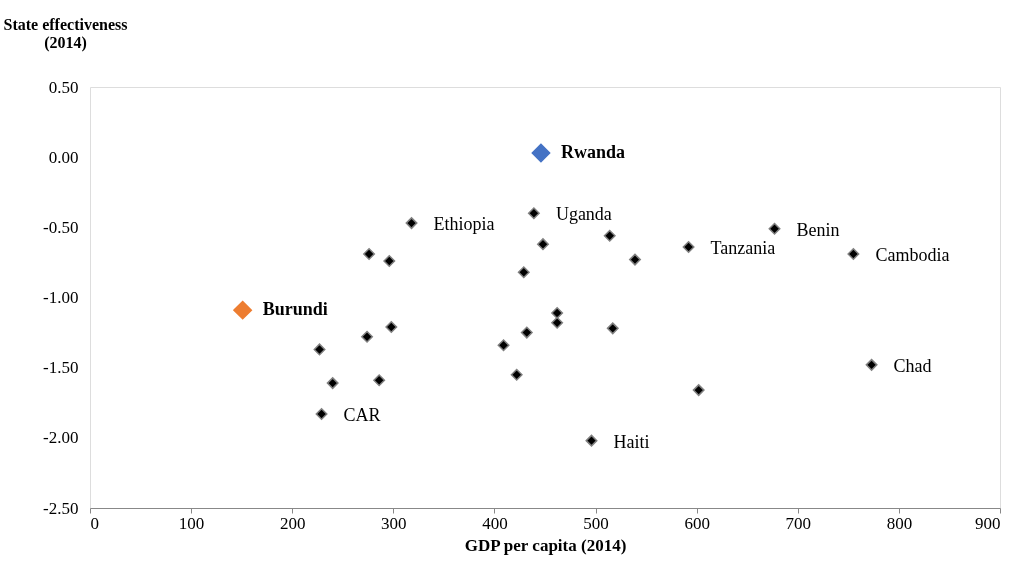 This screenshot has width=1032, height=582. Describe the element at coordinates (61, 368) in the screenshot. I see `y-tick-label: -1.50` at that location.